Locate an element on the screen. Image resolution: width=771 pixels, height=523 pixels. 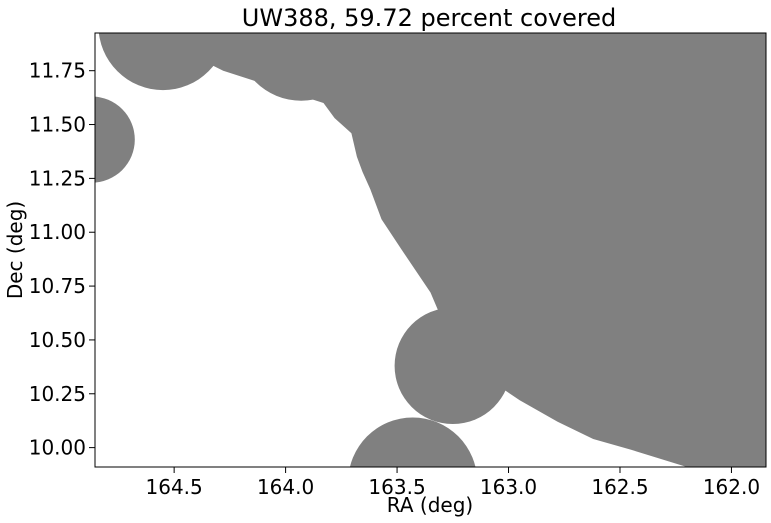
y-tick-label: 10.25 is located at coordinates (57, 394).